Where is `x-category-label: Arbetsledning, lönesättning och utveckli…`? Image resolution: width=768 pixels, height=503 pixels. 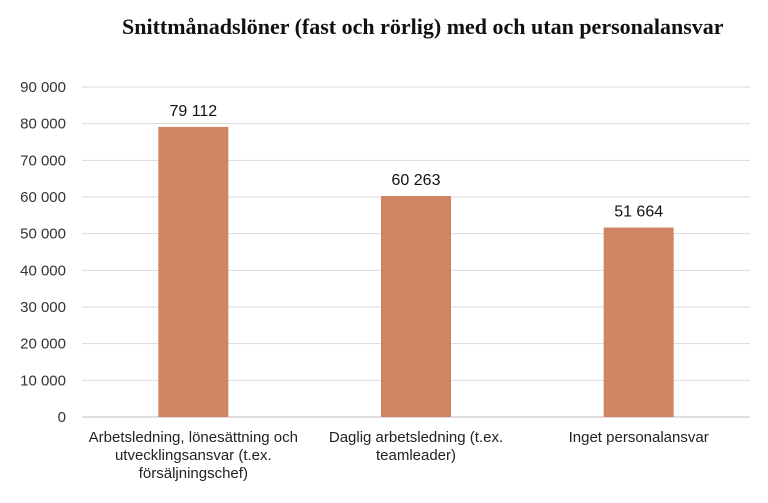
x-category-label: Arbetsledning, lönesättning och utveckli… is located at coordinates (193, 455).